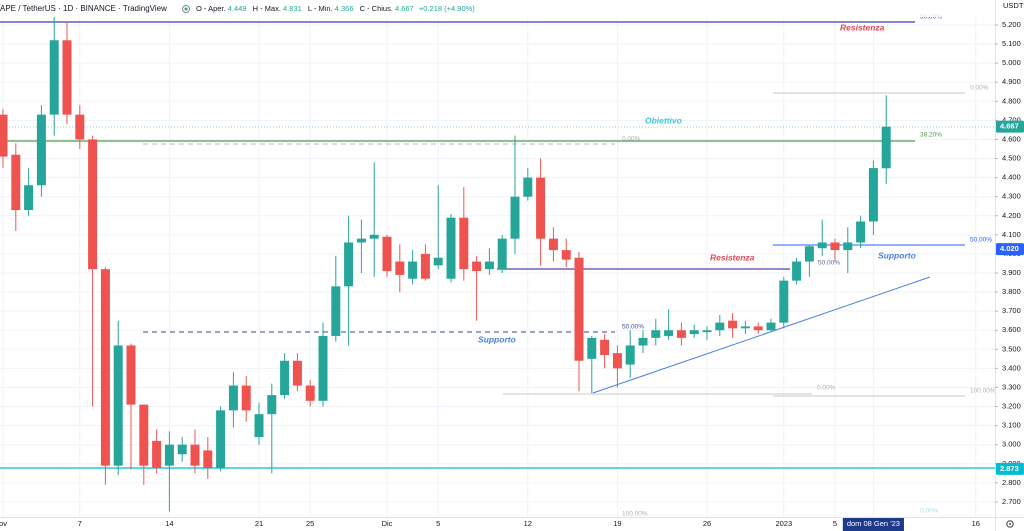 The width and height of the screenshot is (1024, 531). I want to click on legend-label: H - Max., so click(267, 8).